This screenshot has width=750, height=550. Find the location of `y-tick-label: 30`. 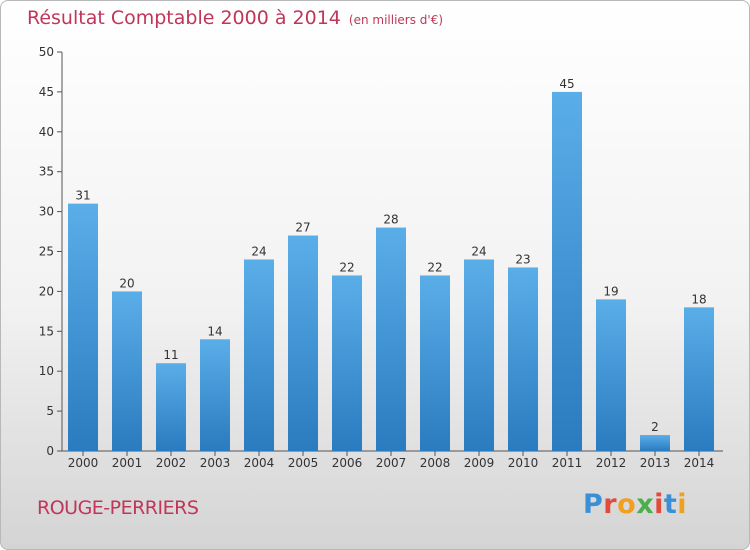

y-tick-label: 30 is located at coordinates (46, 212).